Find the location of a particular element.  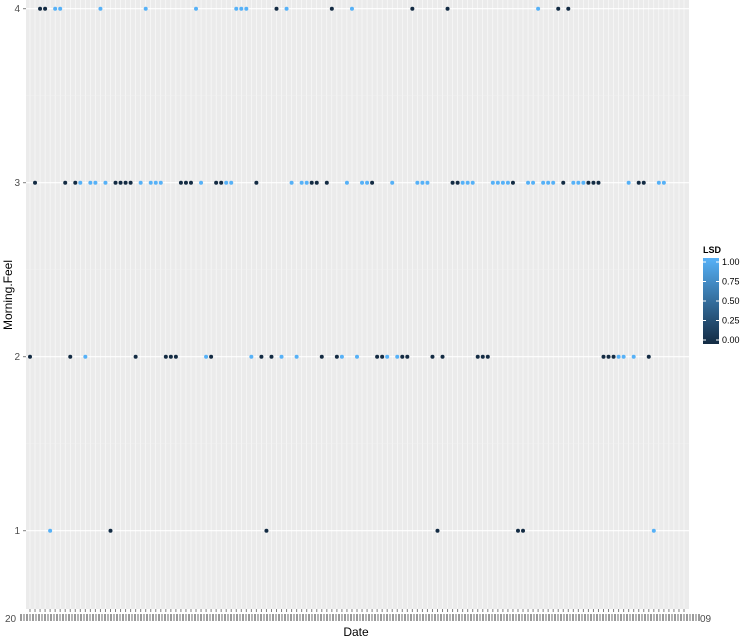

y-tick-label: 2 is located at coordinates (17, 357).